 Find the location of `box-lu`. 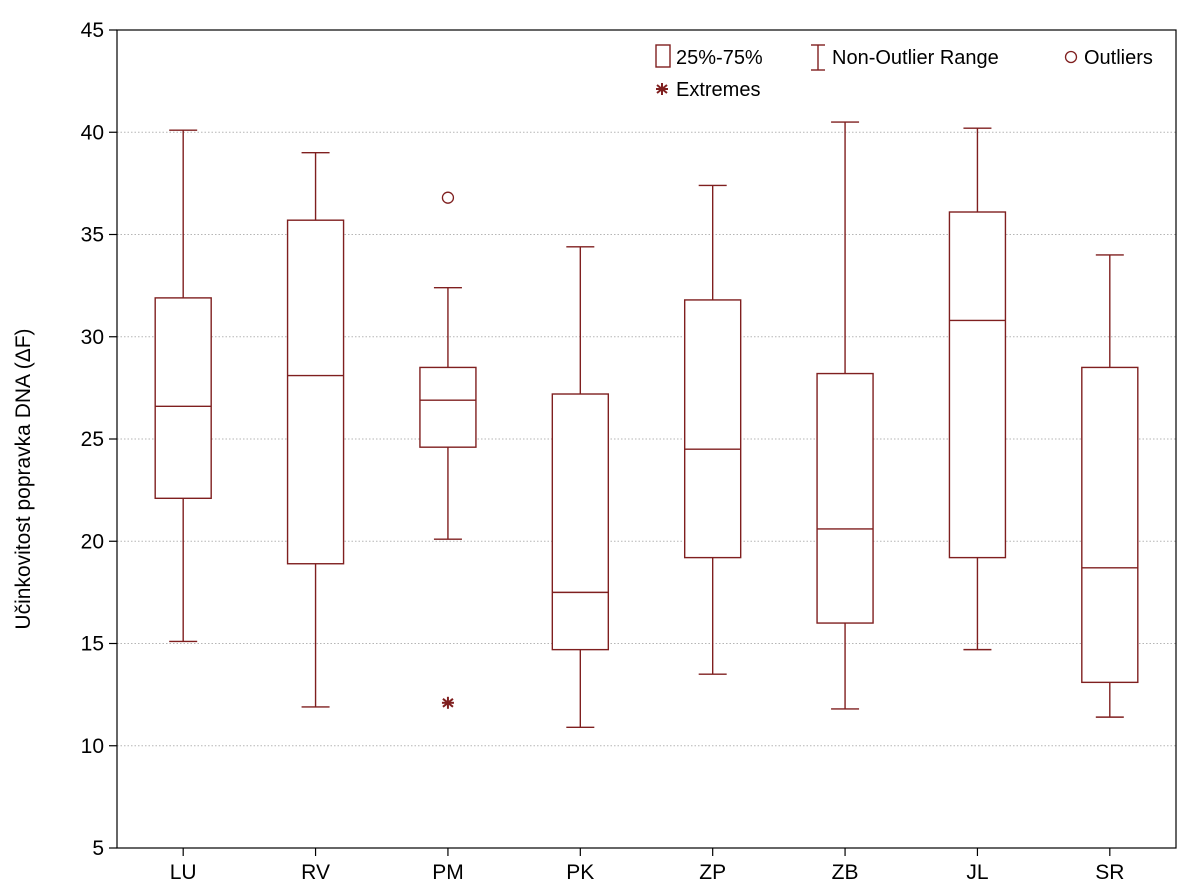

box-lu is located at coordinates (183, 386).